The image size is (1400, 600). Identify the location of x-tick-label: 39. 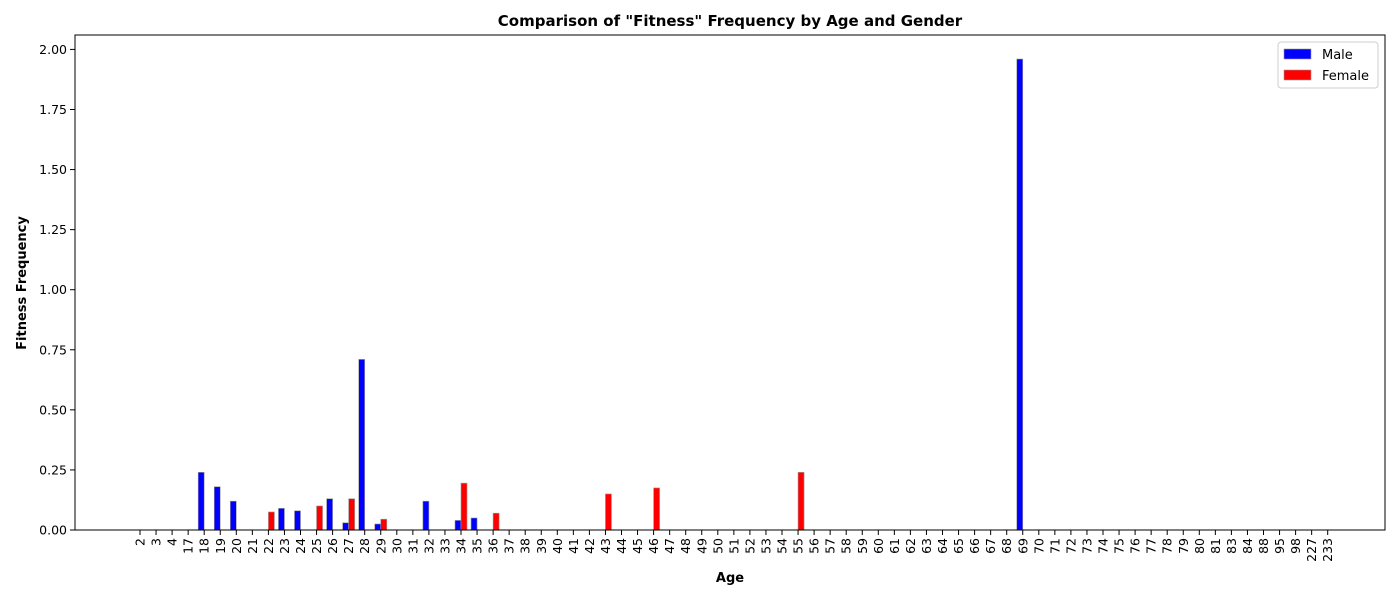
(541, 546).